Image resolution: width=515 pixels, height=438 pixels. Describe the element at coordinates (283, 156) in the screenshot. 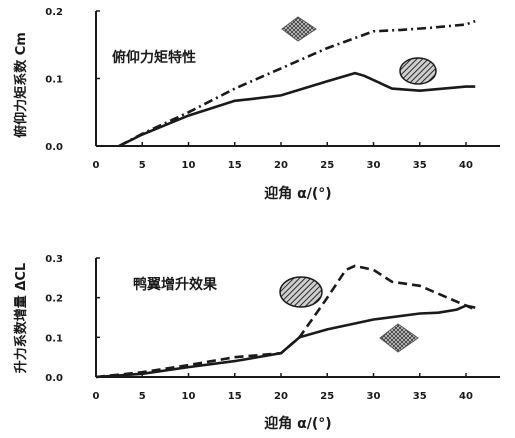

I see `chart-top-xticks: 0 5 10 15 20 25 30 35 40` at that location.